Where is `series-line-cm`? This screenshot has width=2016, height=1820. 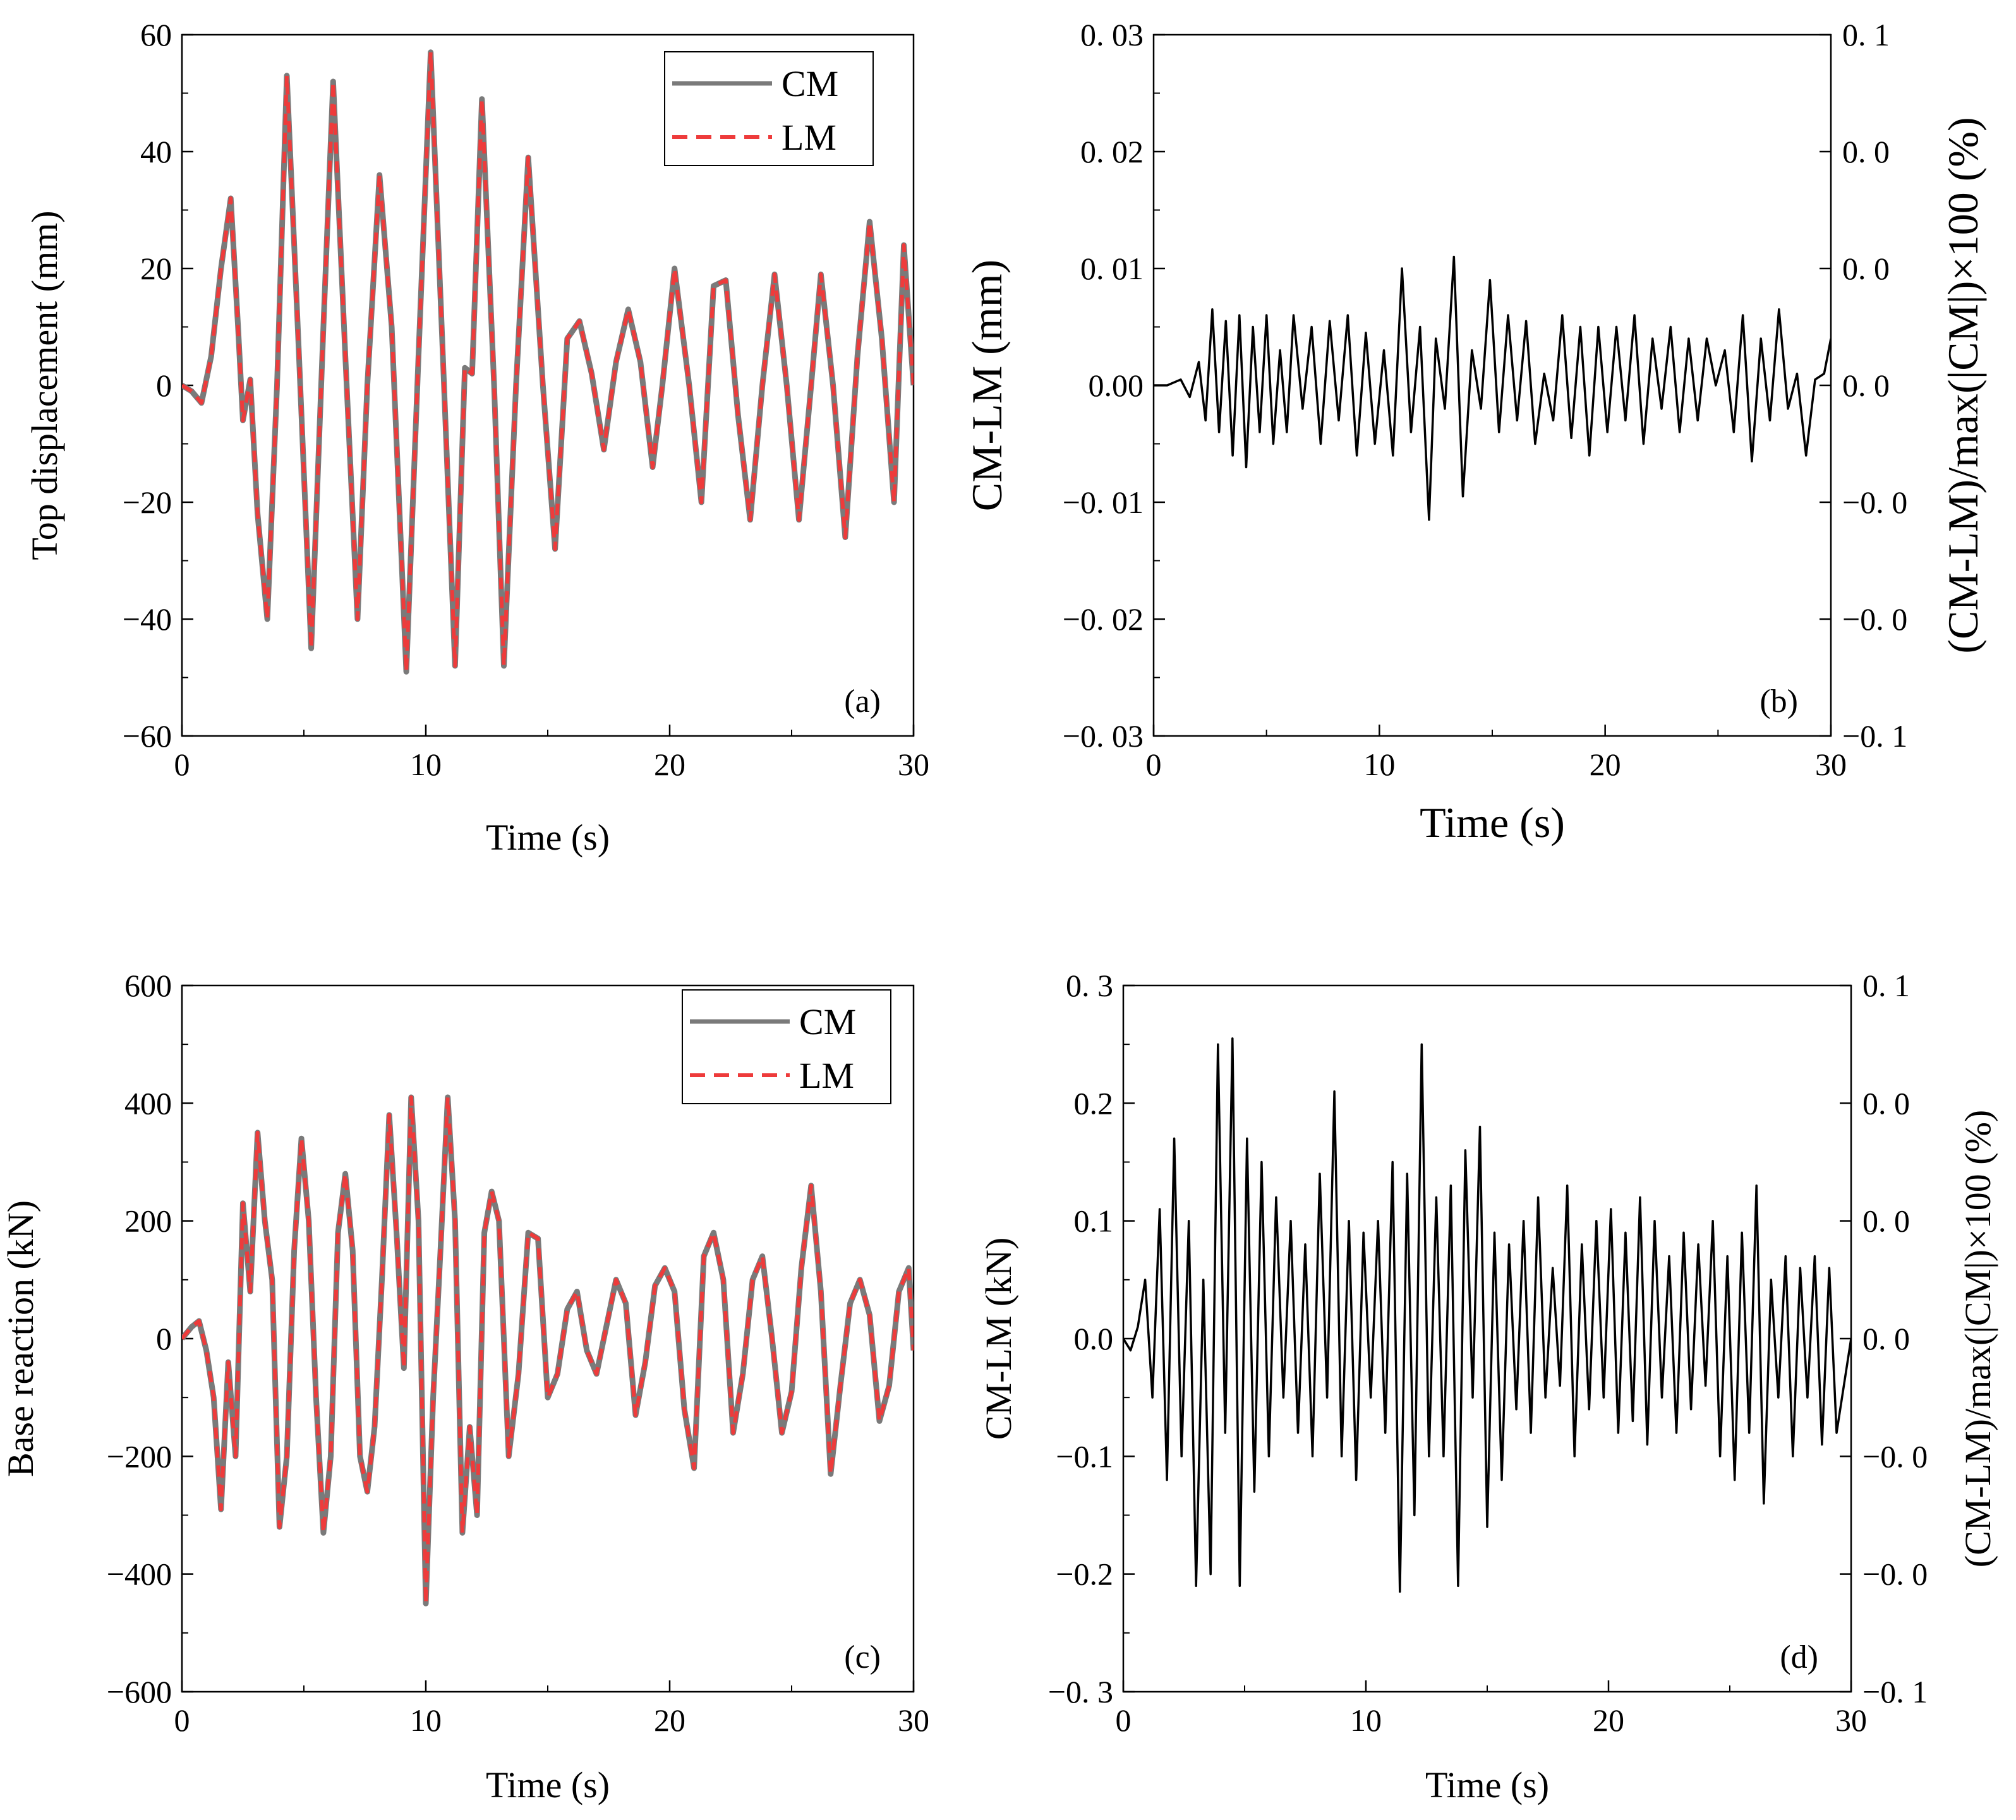
series-line-cm is located at coordinates (548, 1350).